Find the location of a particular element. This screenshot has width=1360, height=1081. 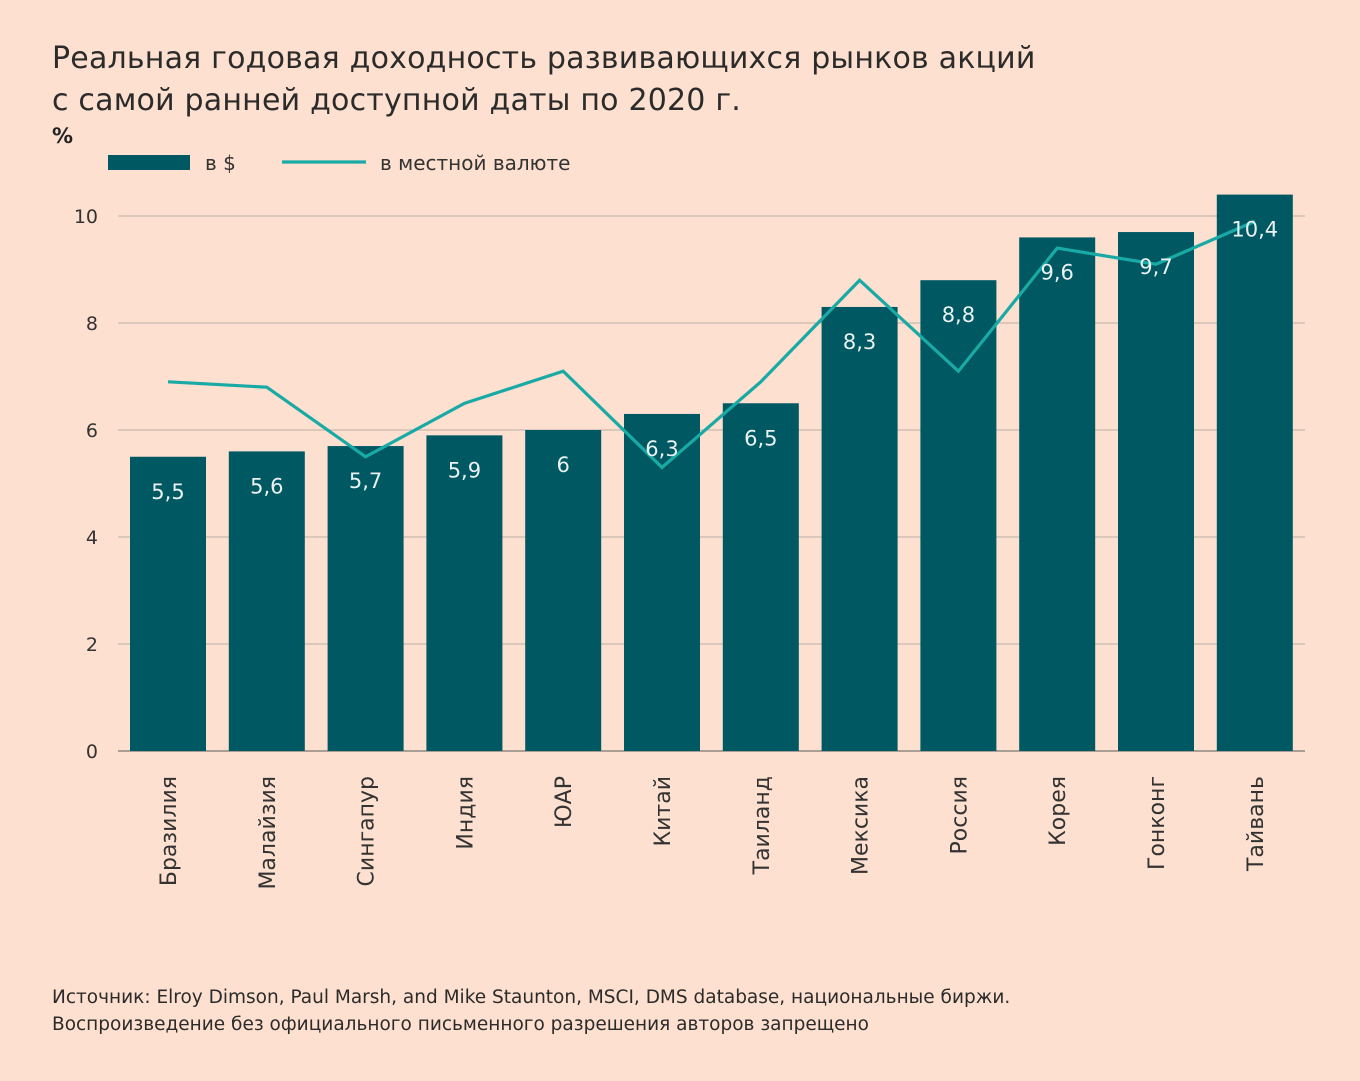

x-tick-label-5: Китай is located at coordinates (663, 811).